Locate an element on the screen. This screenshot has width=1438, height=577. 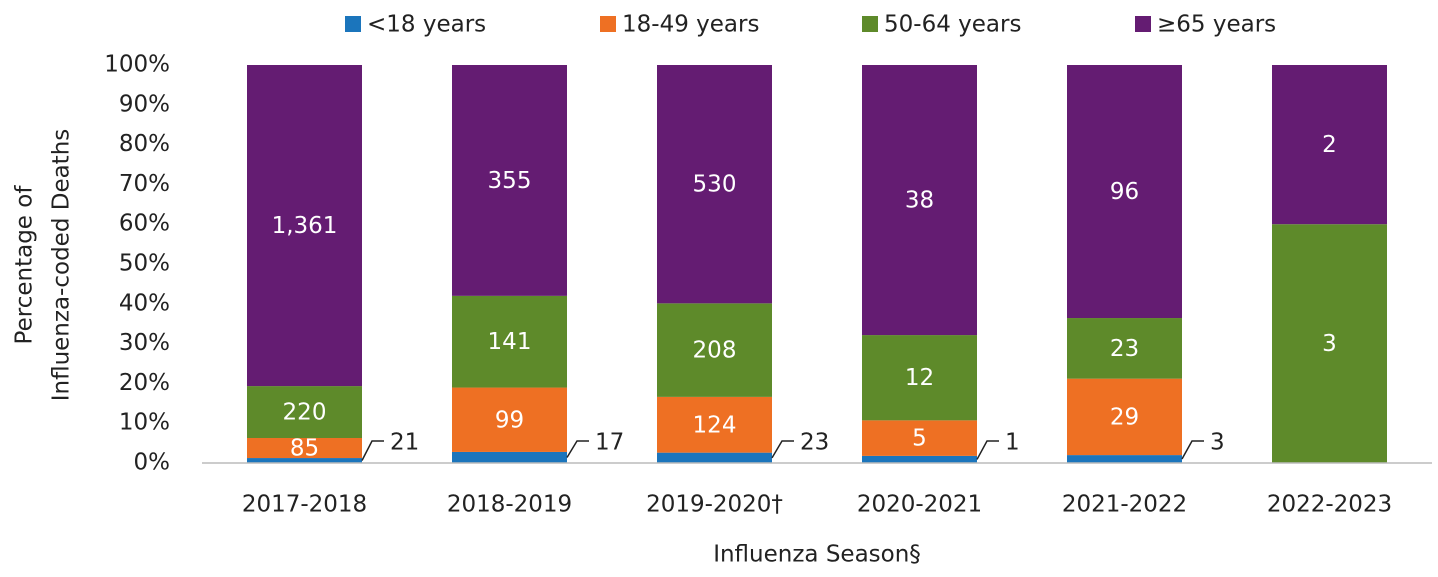
y-tick-label: 60% is located at coordinates (144, 224).